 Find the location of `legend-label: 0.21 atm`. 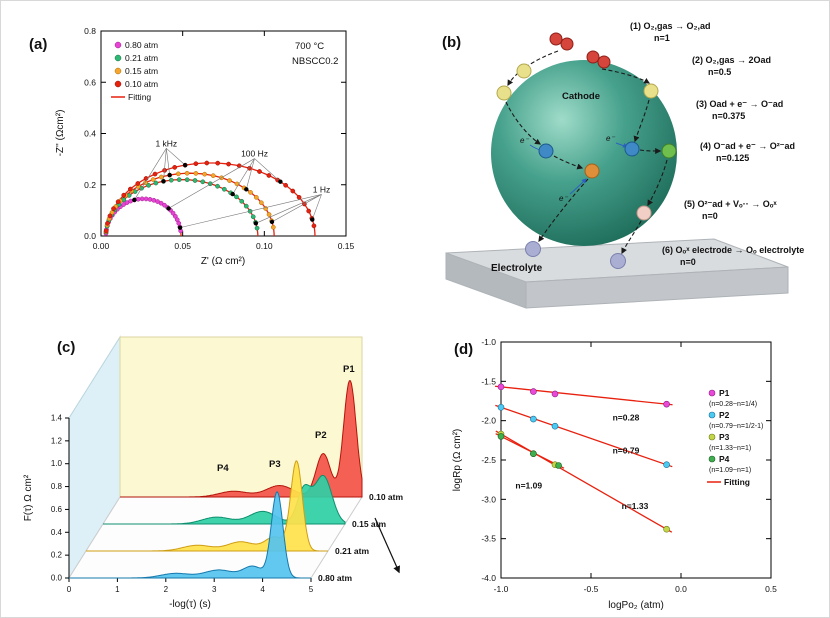

legend-label: 0.21 atm is located at coordinates (141, 58).